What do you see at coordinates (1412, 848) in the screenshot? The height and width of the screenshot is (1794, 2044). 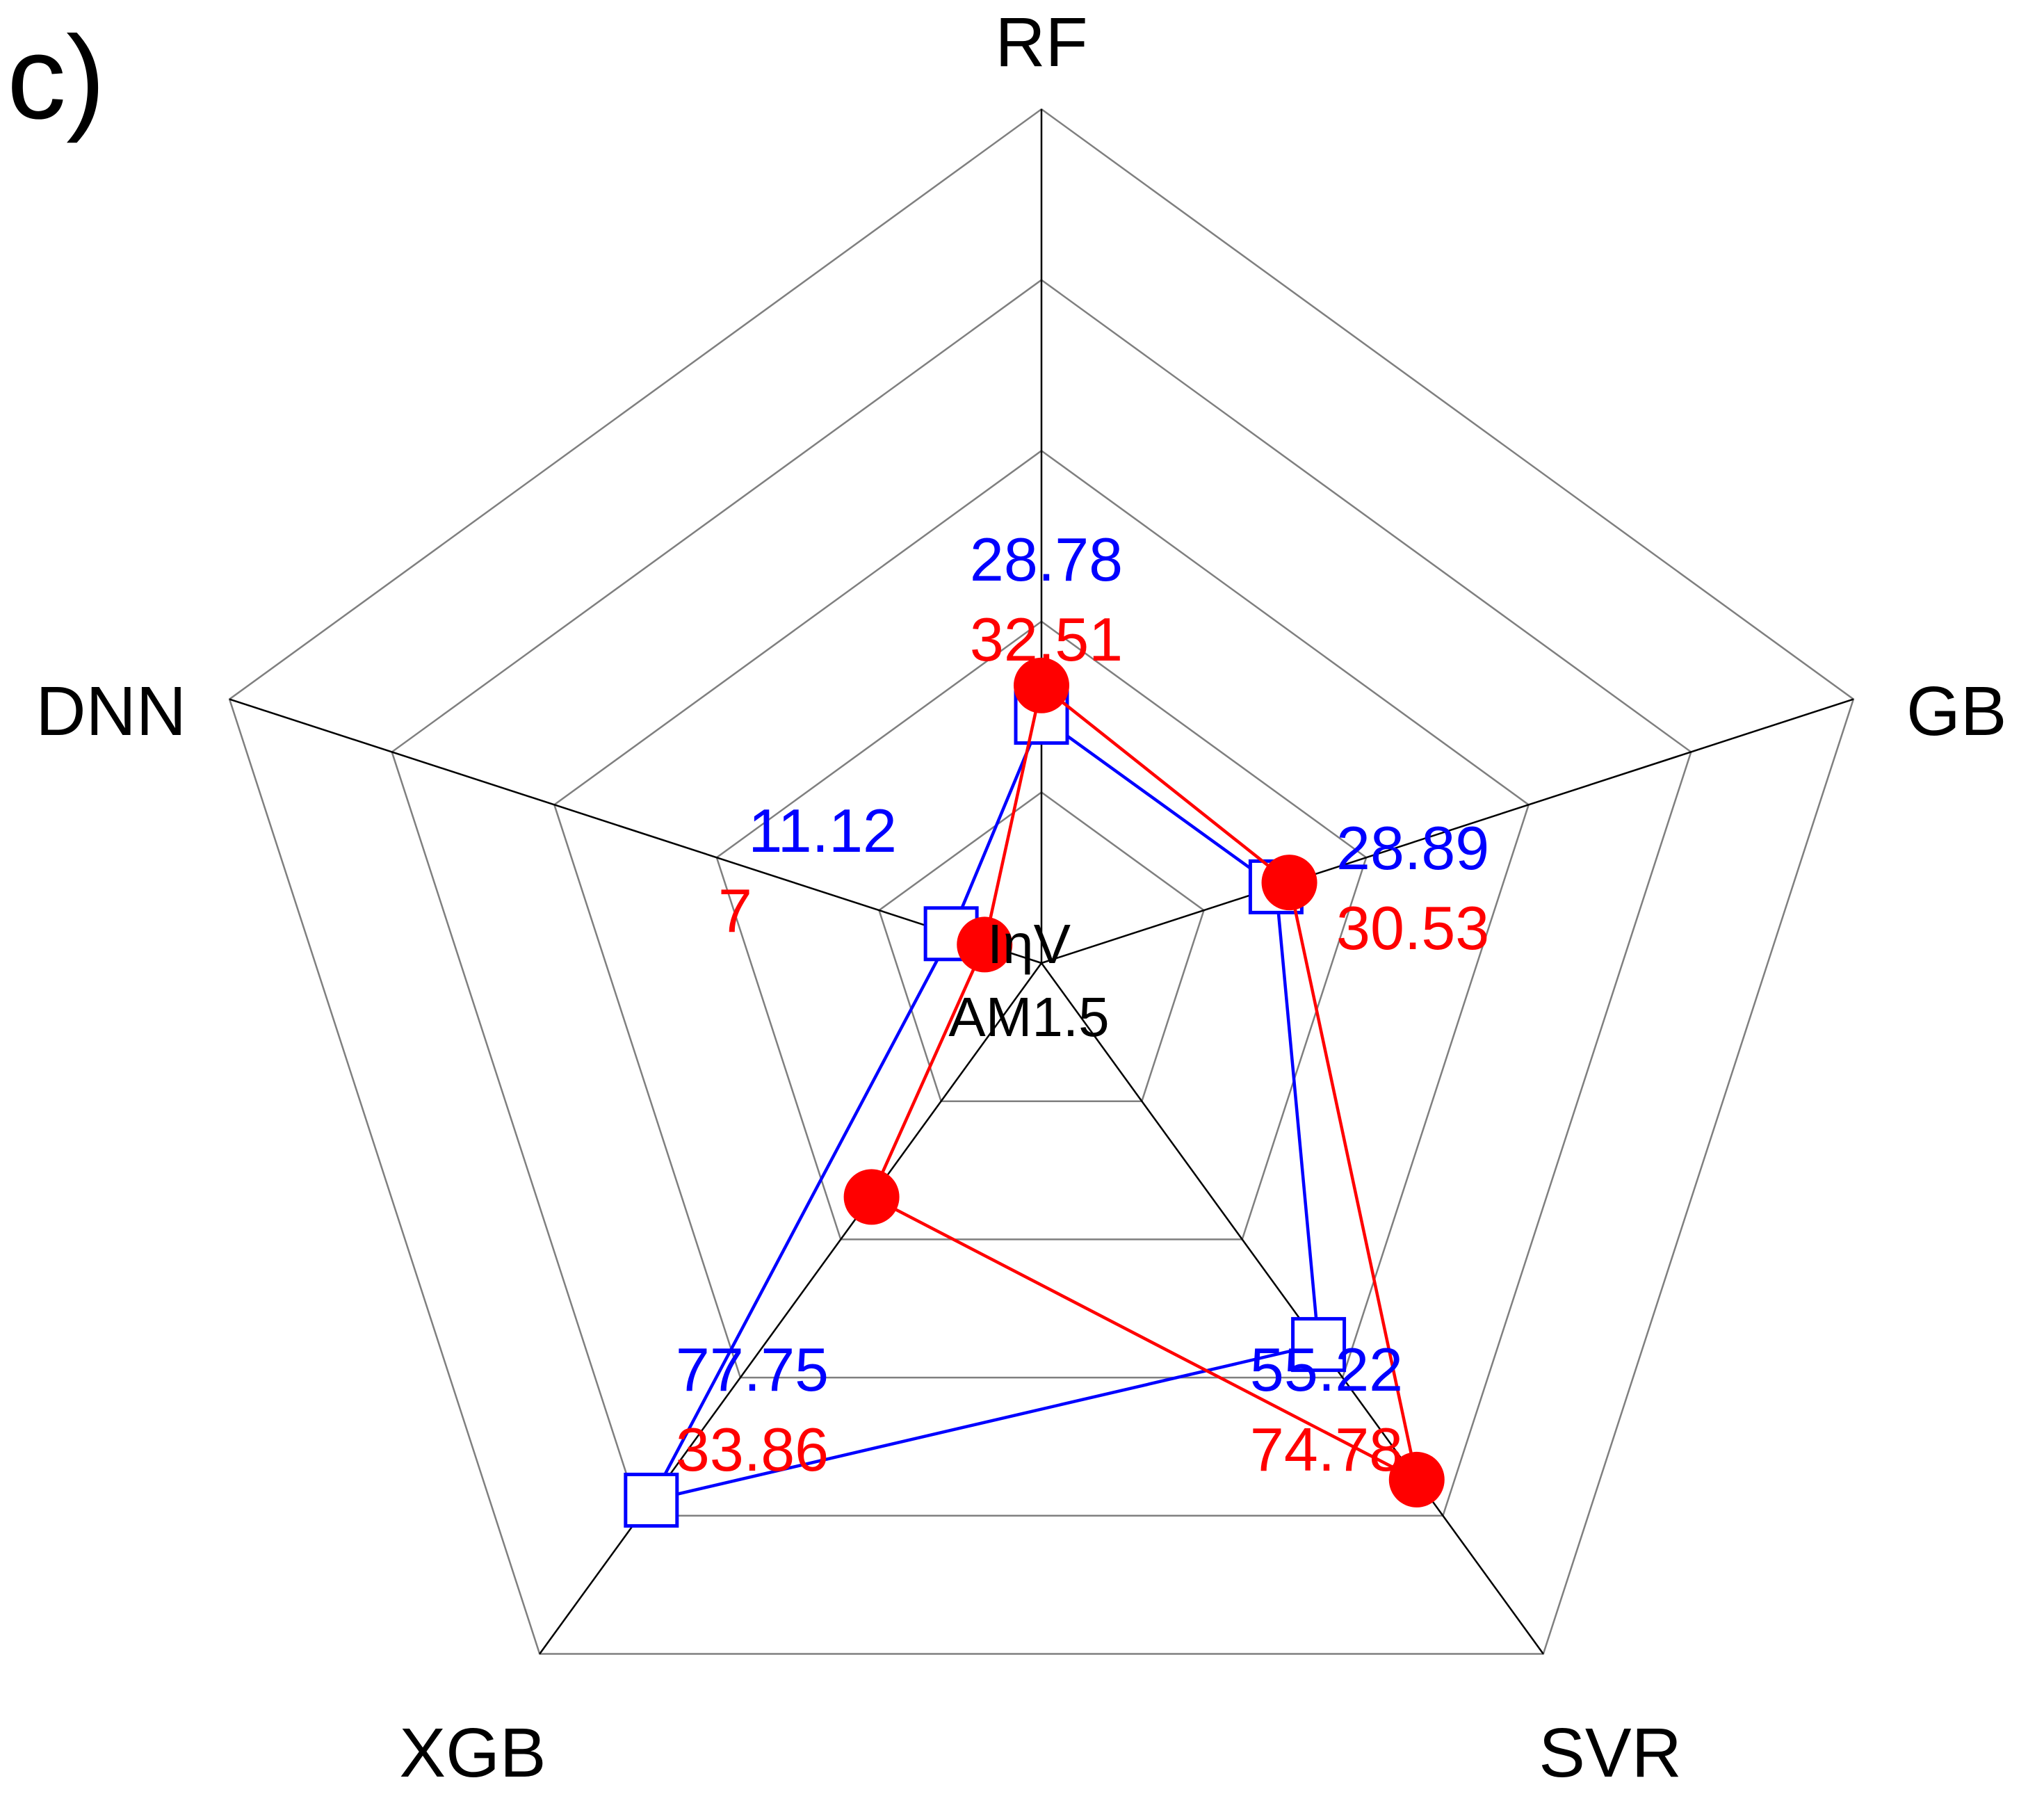 I see `series-1-value-label-gb: 28.89` at bounding box center [1412, 848].